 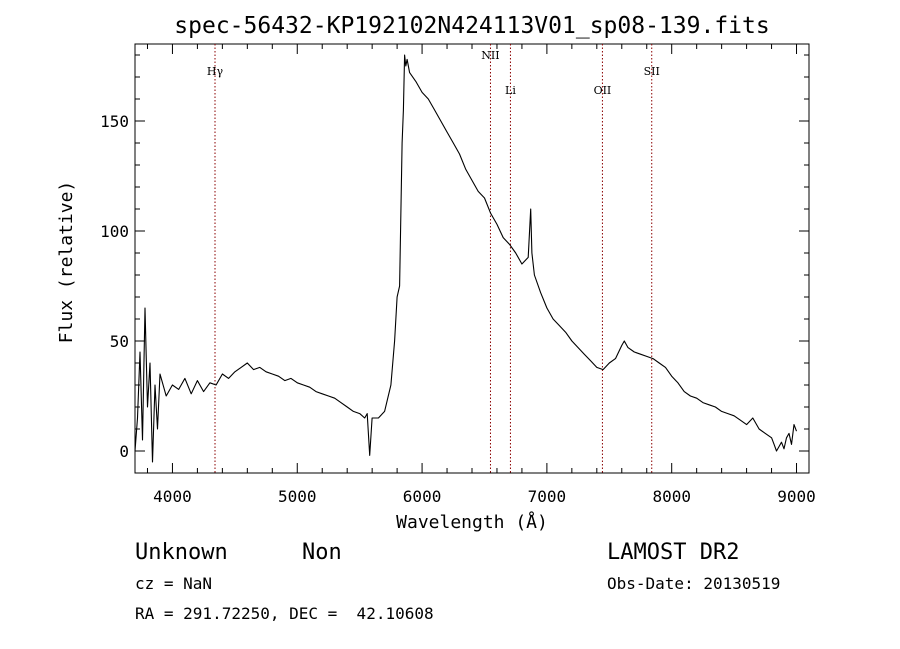 I want to click on y-tick-label-0: 0, so click(x=124, y=451).